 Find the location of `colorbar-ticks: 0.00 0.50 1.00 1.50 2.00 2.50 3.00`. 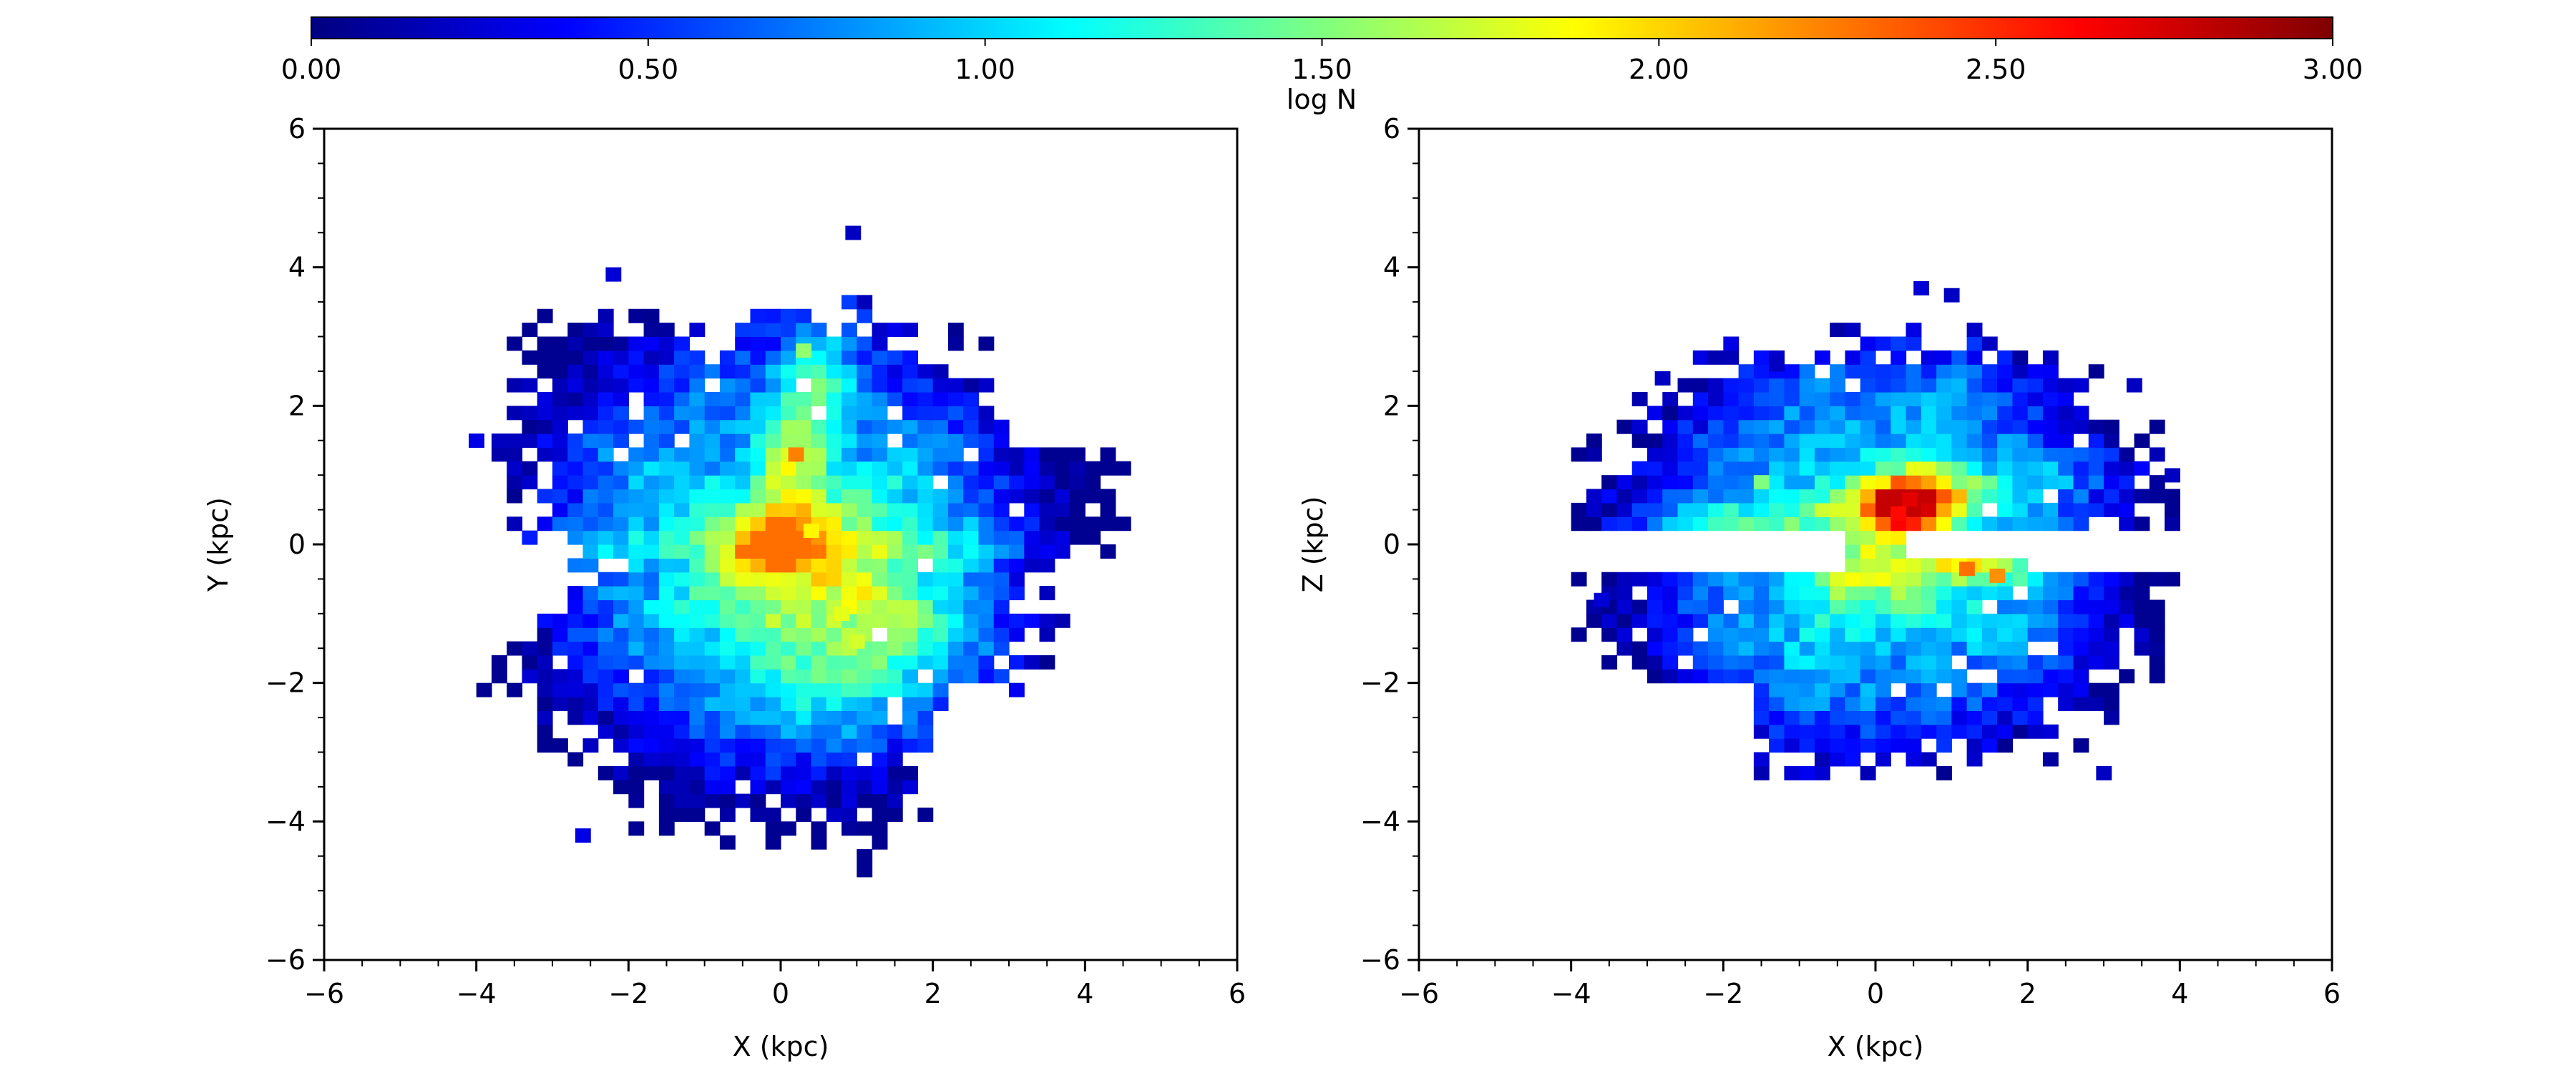

colorbar-ticks: 0.00 0.50 1.00 1.50 2.00 2.50 3.00 is located at coordinates (1322, 62).